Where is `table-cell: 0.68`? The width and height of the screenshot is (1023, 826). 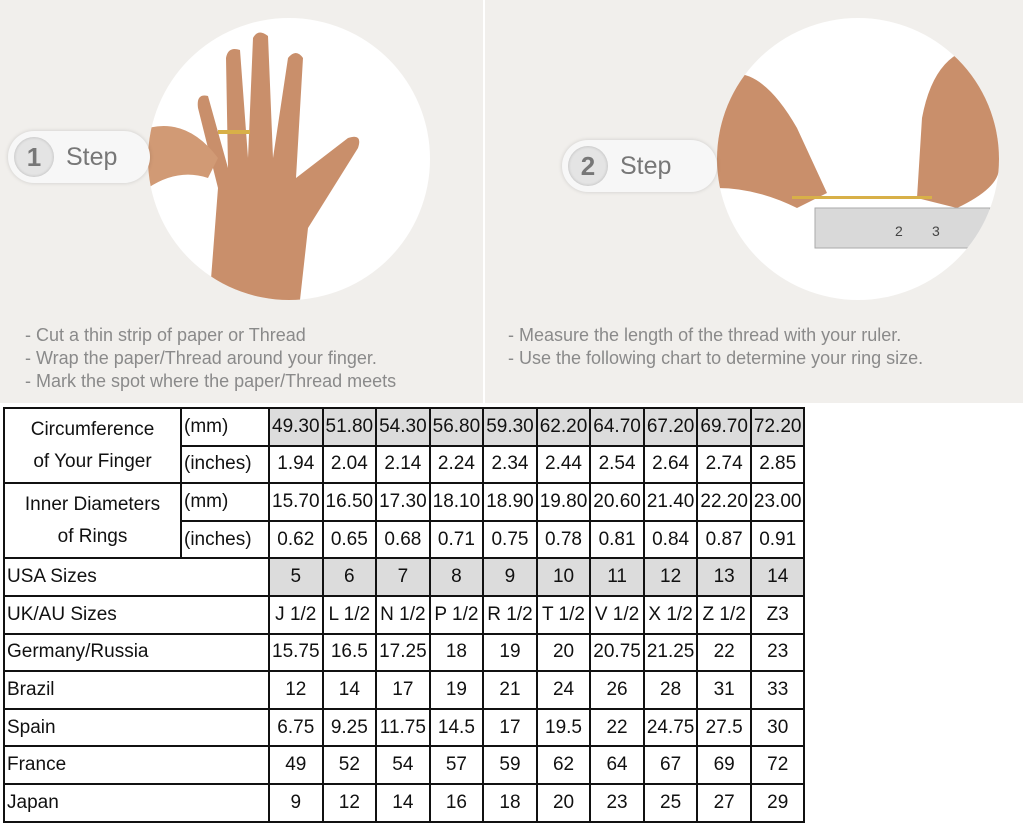 table-cell: 0.68 is located at coordinates (403, 539).